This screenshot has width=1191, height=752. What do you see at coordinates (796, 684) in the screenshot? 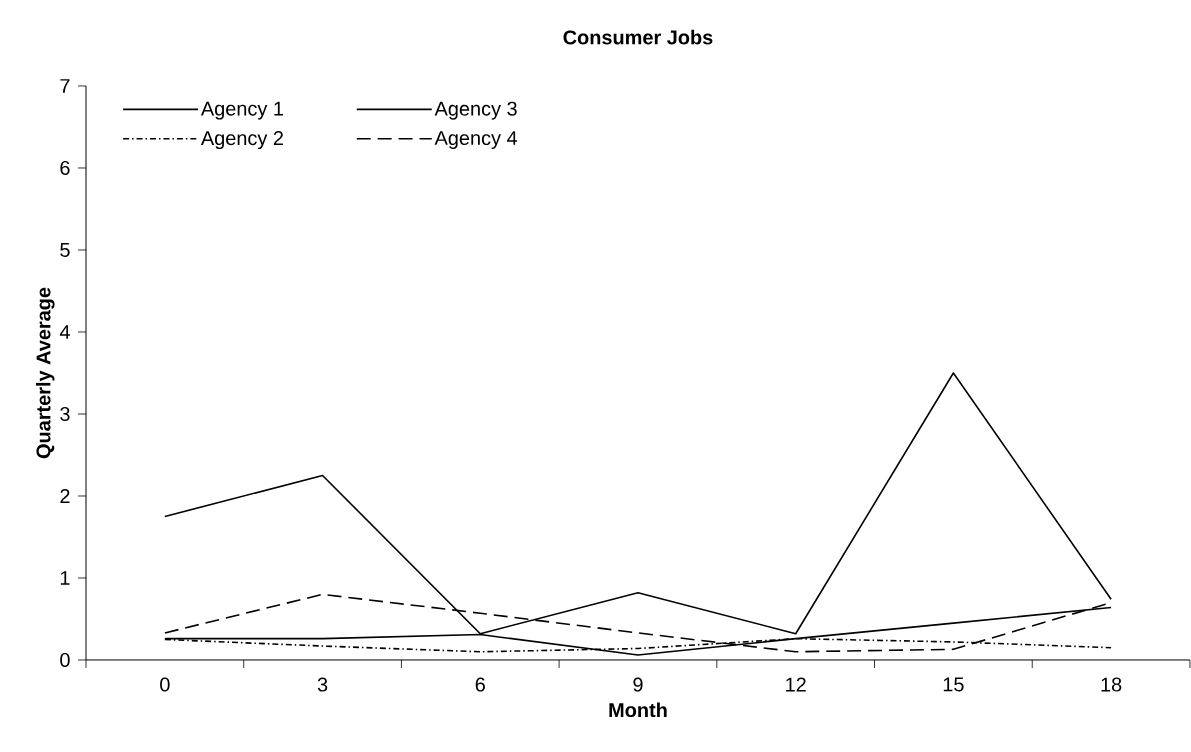
I see `x-tick-label: 12` at bounding box center [796, 684].